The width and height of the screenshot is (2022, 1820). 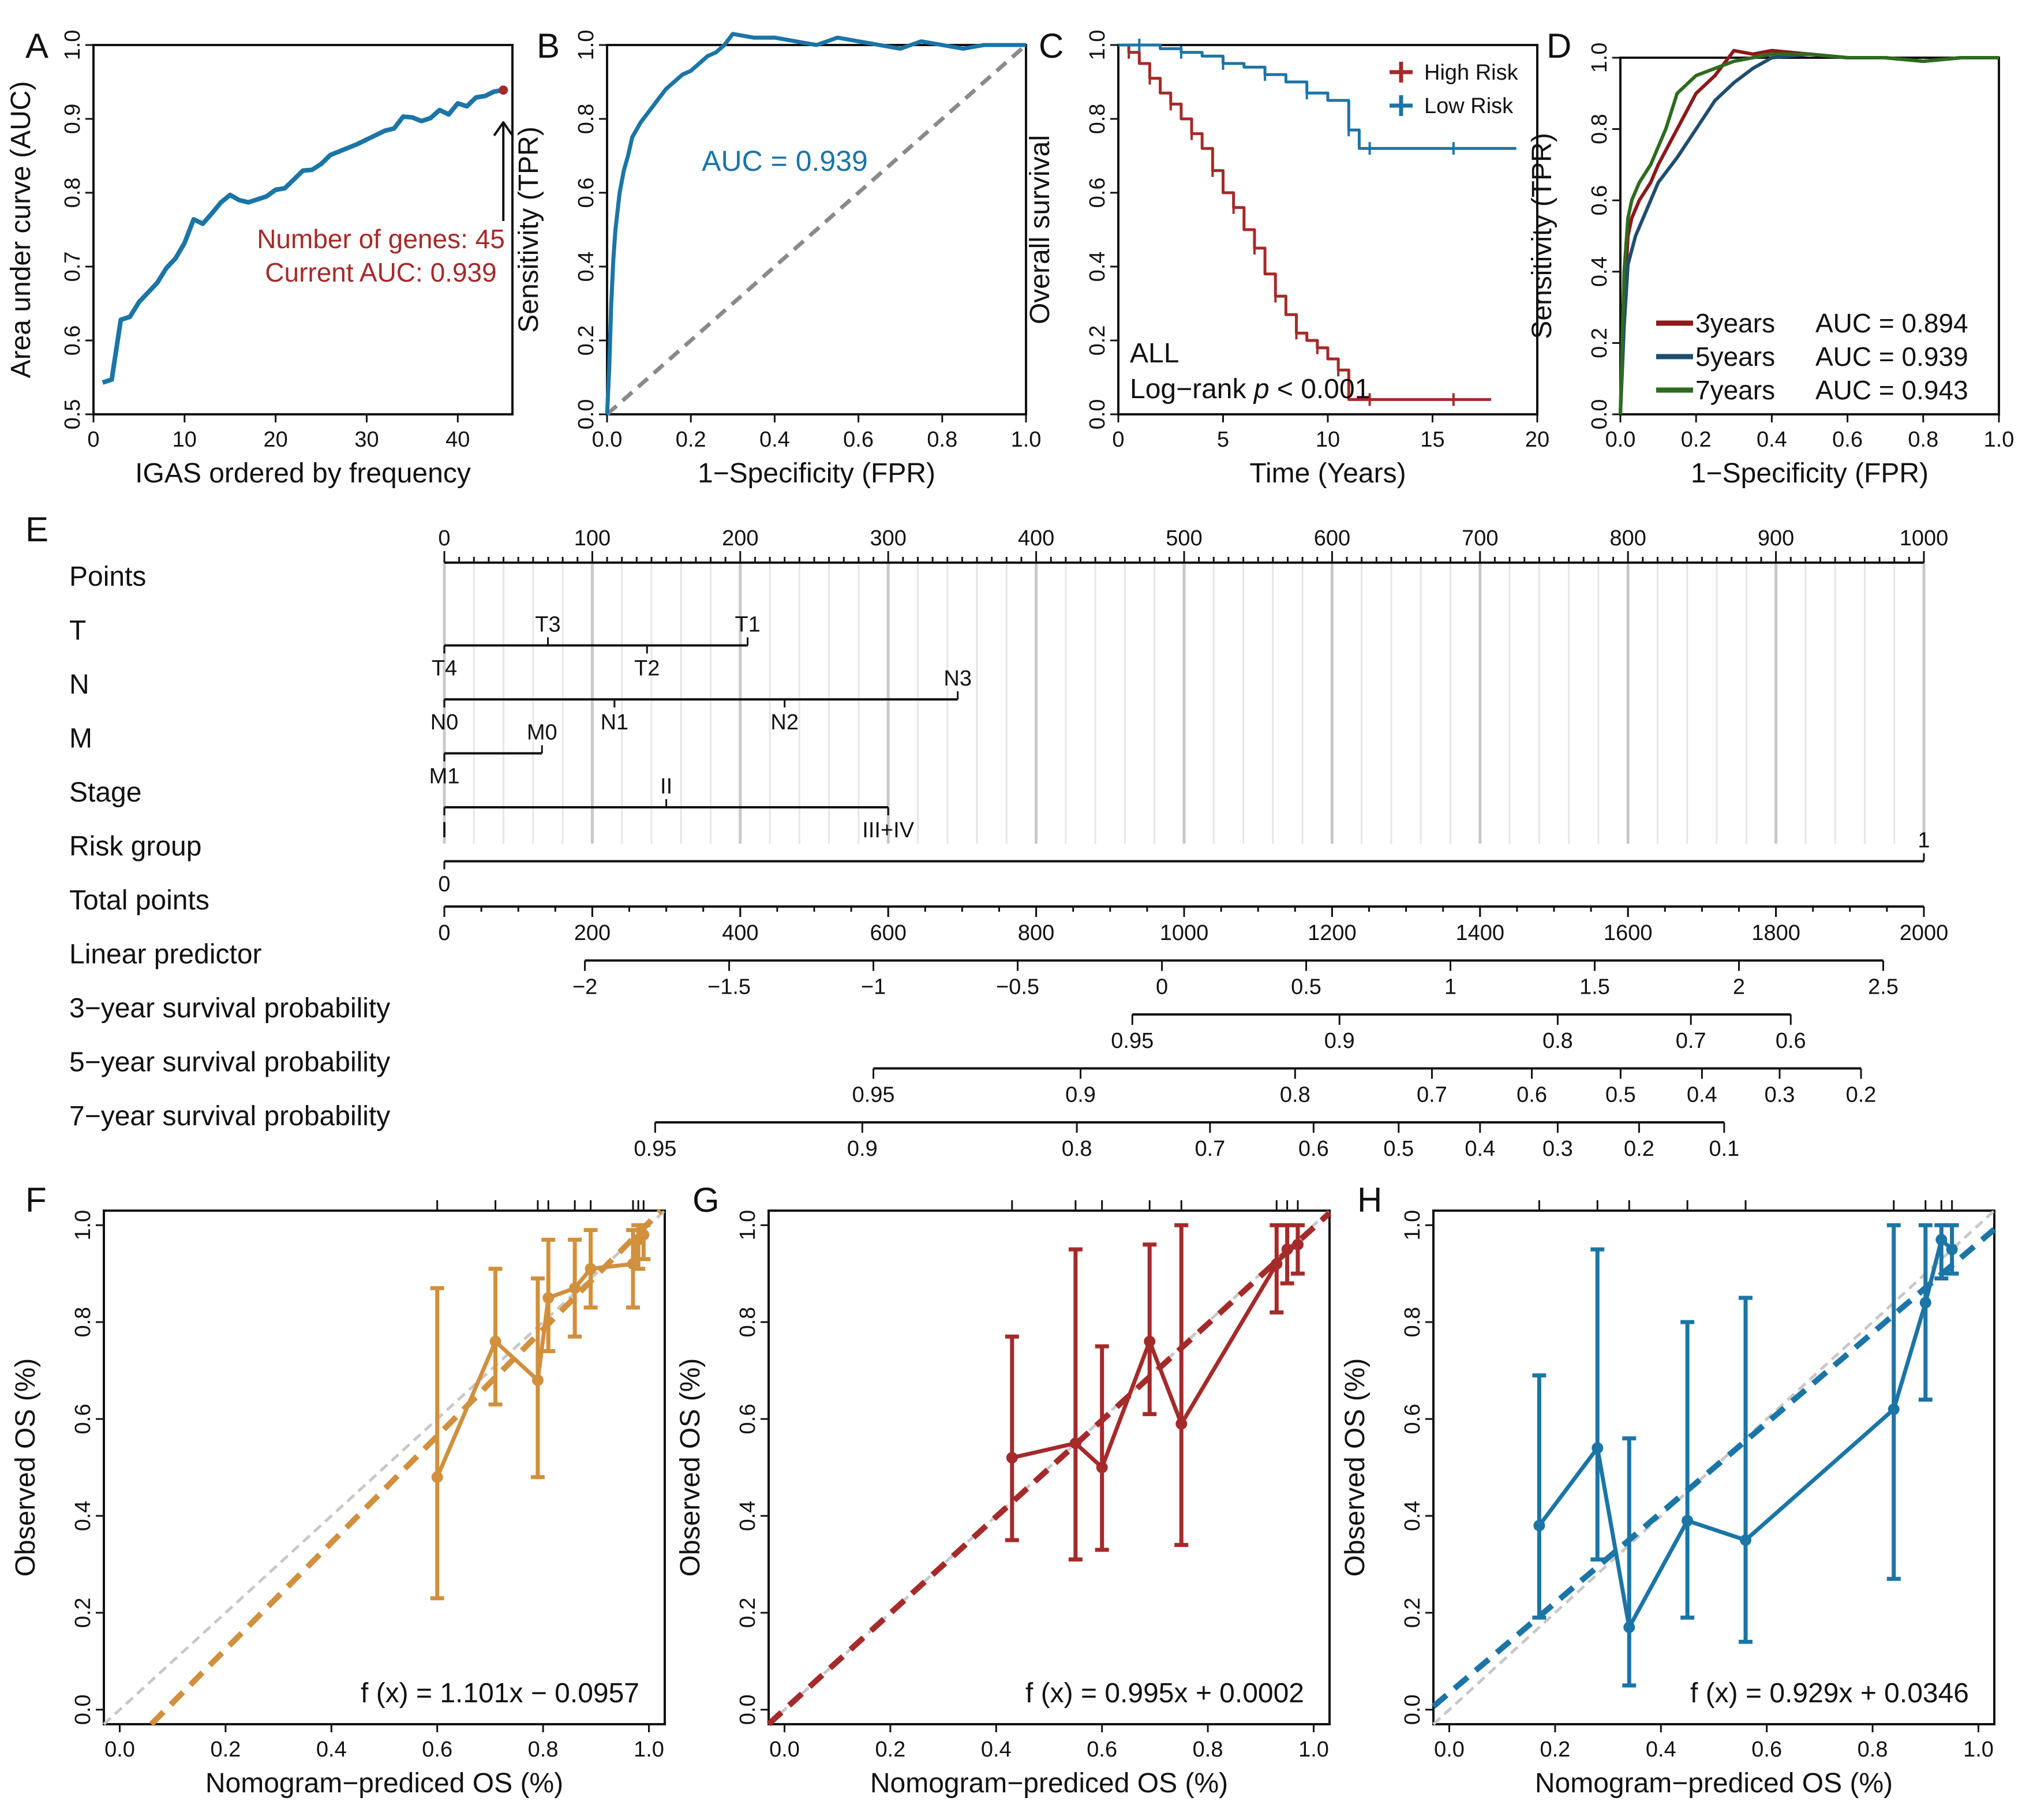 What do you see at coordinates (1810, 236) in the screenshot?
I see `plot-frame` at bounding box center [1810, 236].